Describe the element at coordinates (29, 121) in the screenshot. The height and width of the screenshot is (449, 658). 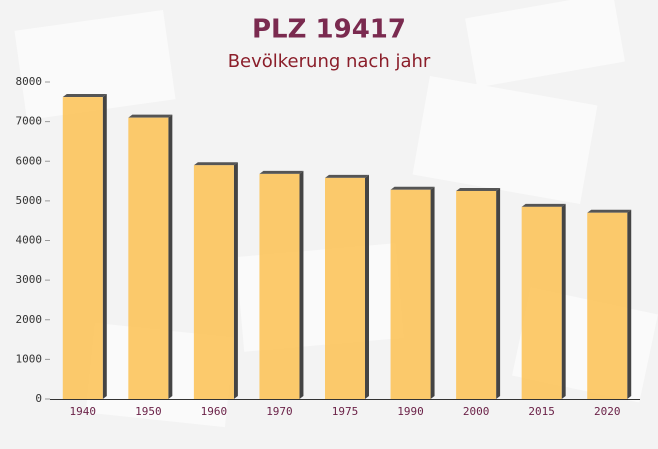
I see `y-tick-label: 7000` at that location.